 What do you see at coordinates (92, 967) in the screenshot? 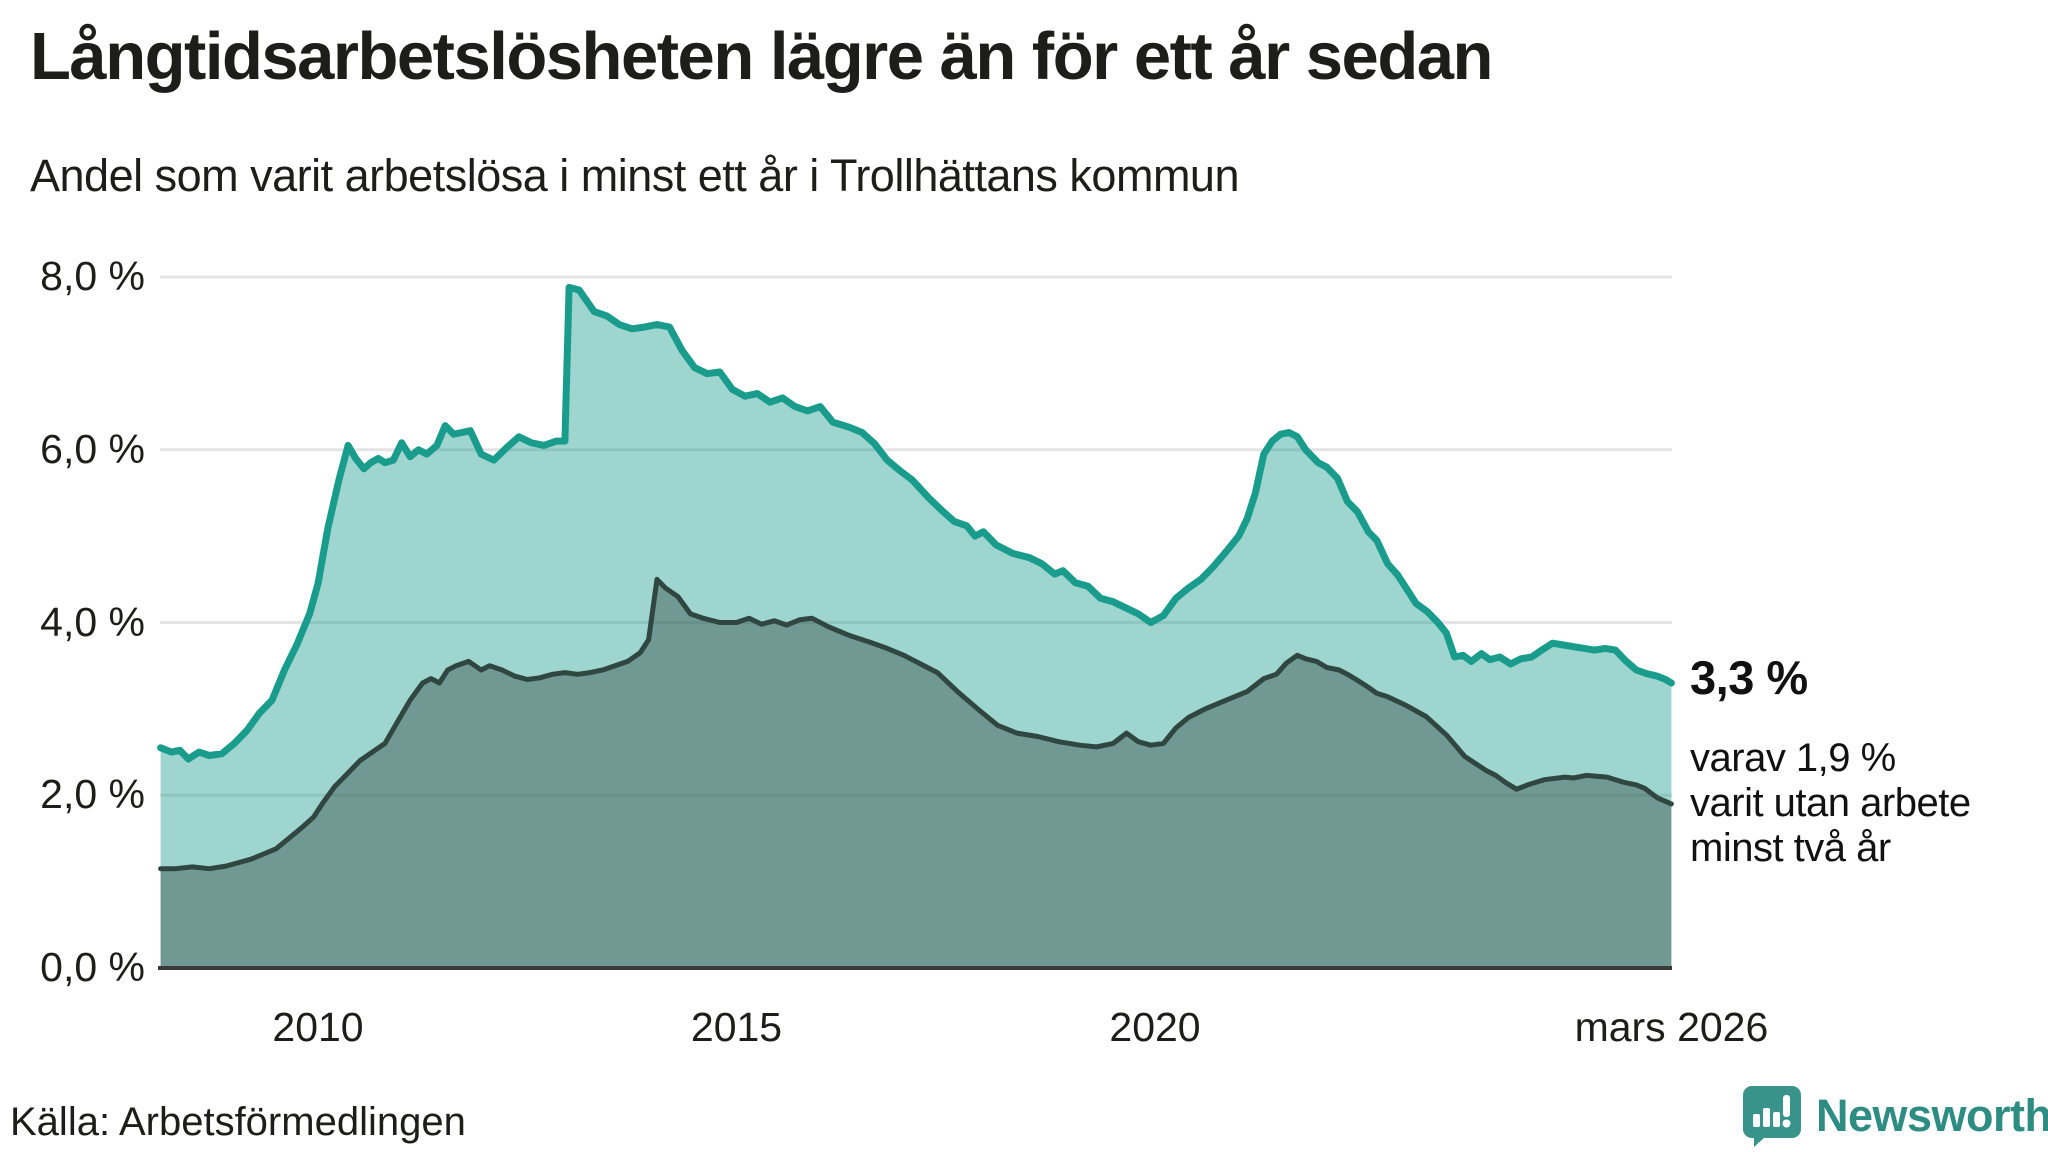
I see `y-tick-label: 0,0 %` at bounding box center [92, 967].